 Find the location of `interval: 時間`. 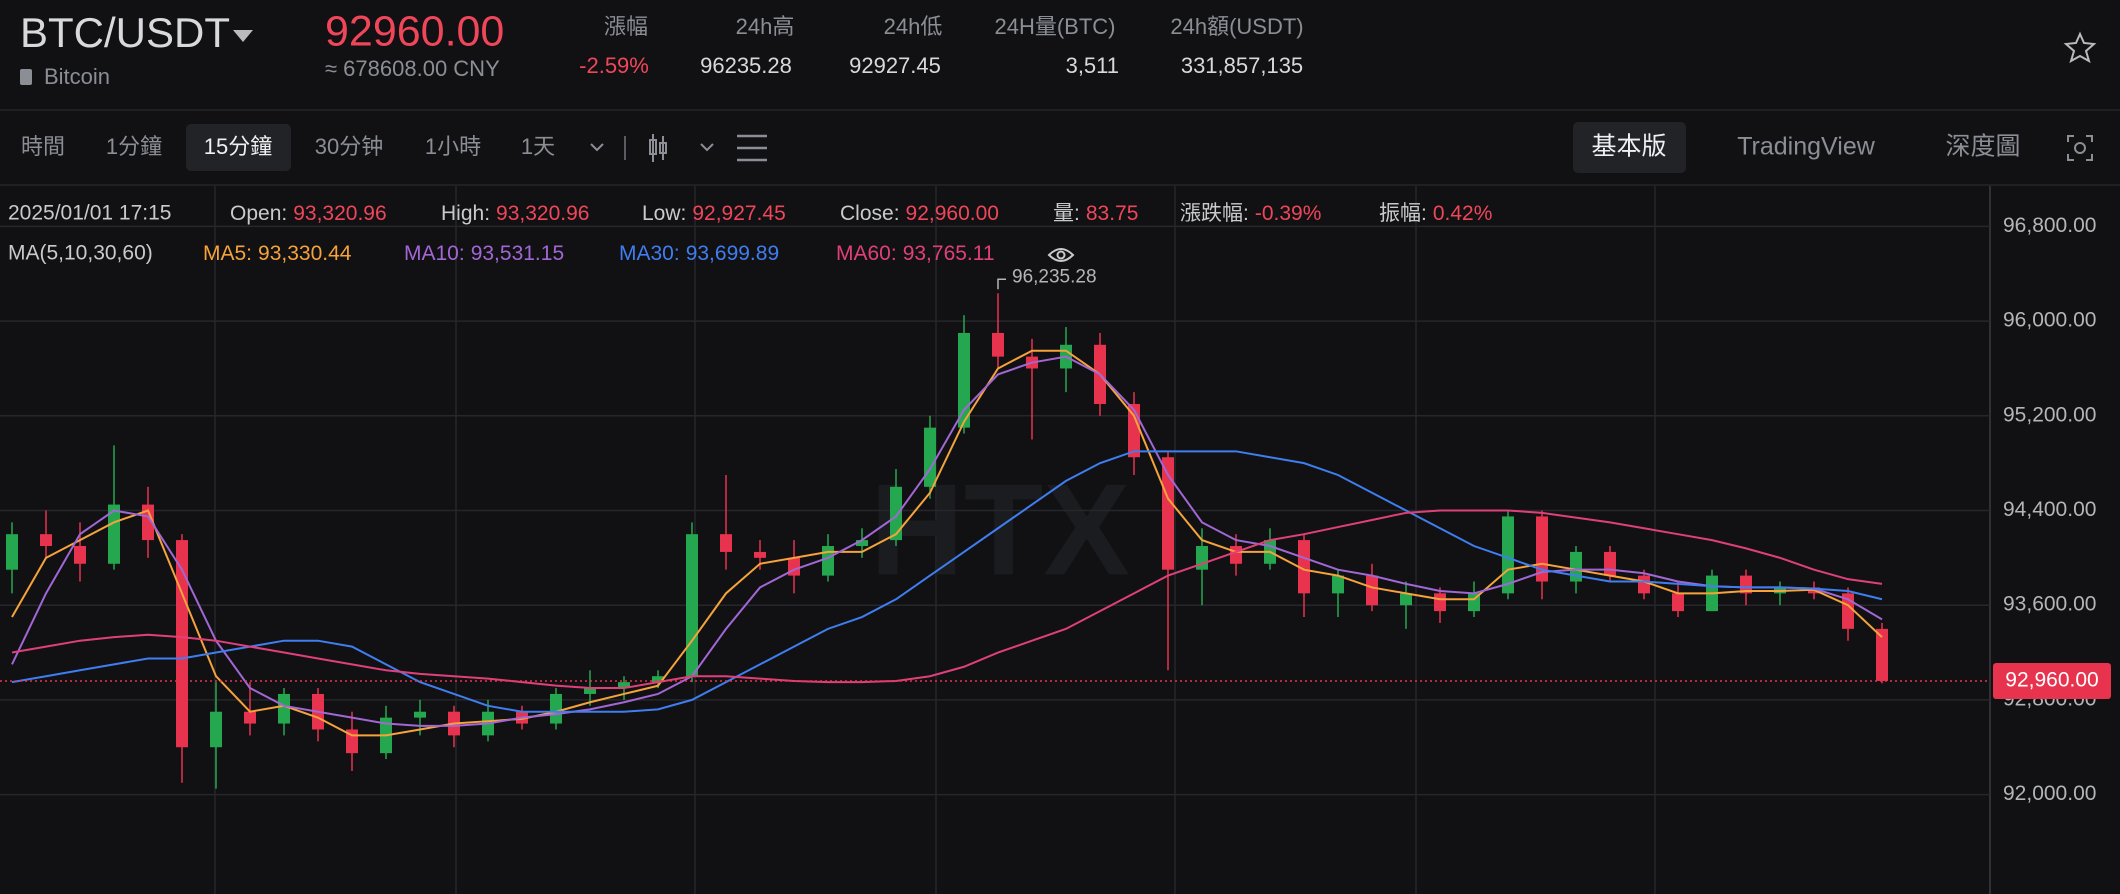

interval: 時間 is located at coordinates (43, 146).